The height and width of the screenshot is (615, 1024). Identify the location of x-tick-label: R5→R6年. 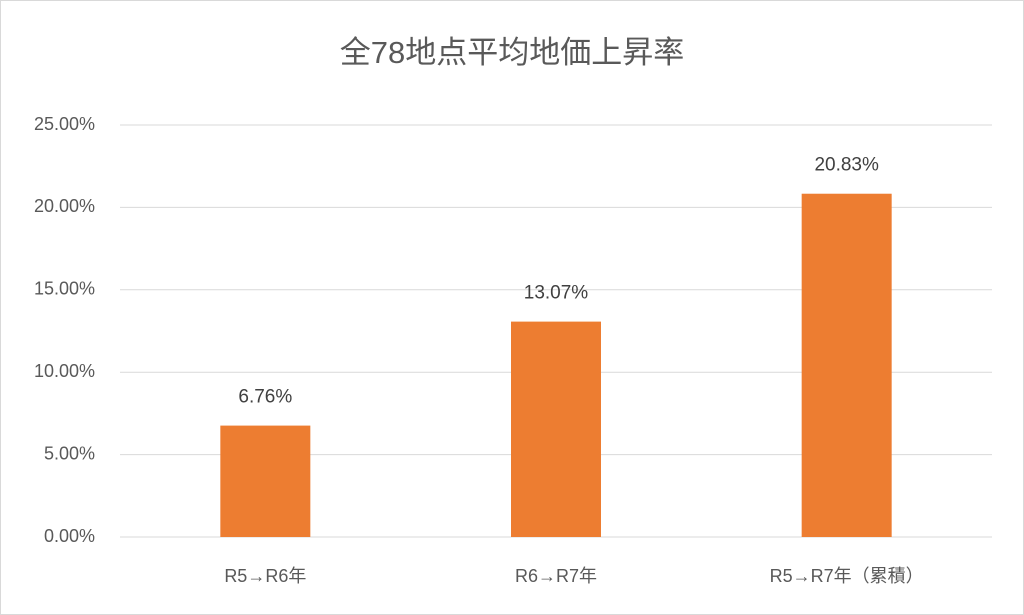
(265, 576).